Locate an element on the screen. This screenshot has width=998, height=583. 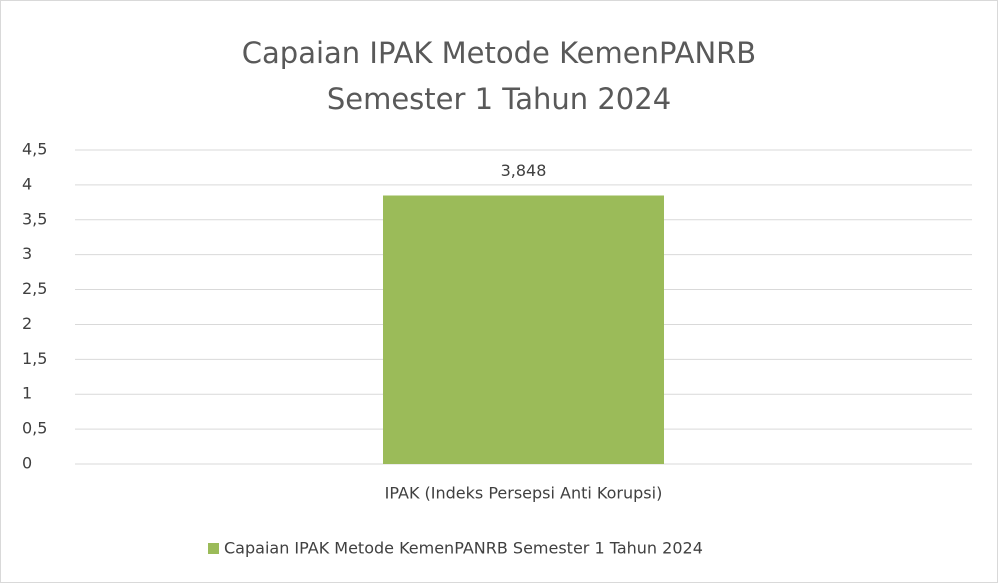
legend-swatch is located at coordinates (213, 548).